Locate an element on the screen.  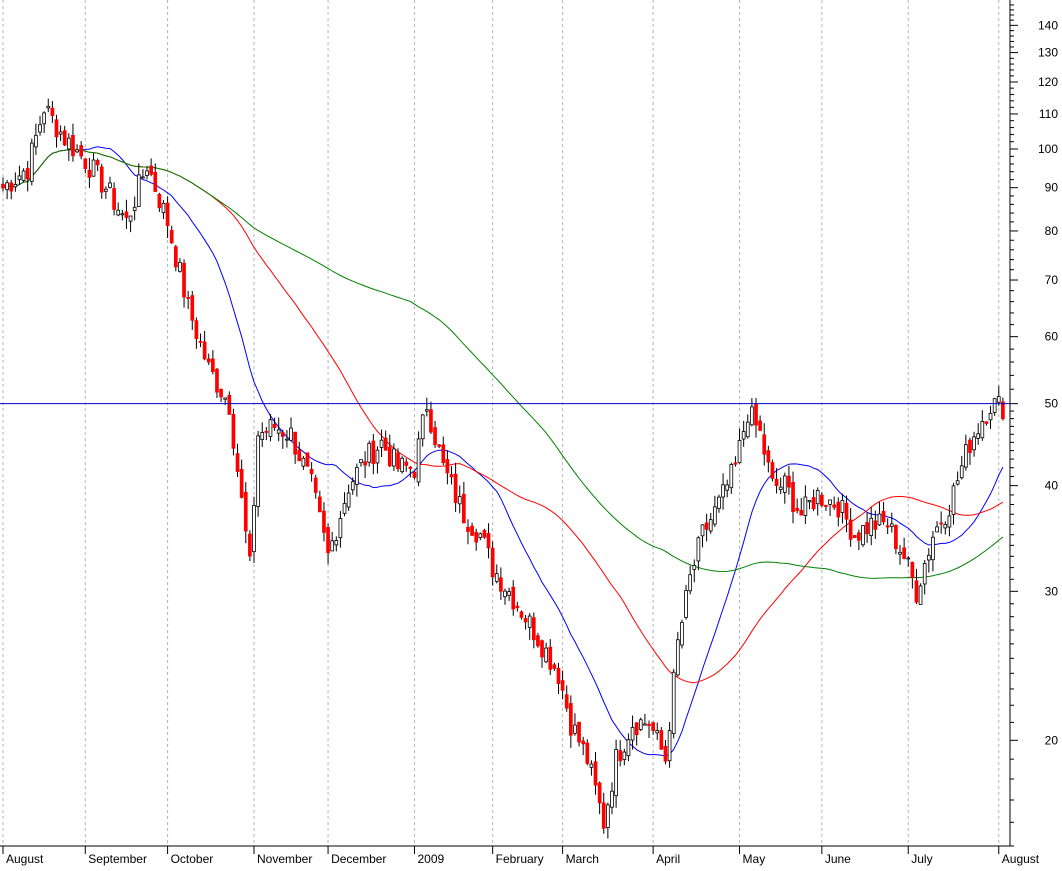
y-tick-label: 100 is located at coordinates (1048, 149).